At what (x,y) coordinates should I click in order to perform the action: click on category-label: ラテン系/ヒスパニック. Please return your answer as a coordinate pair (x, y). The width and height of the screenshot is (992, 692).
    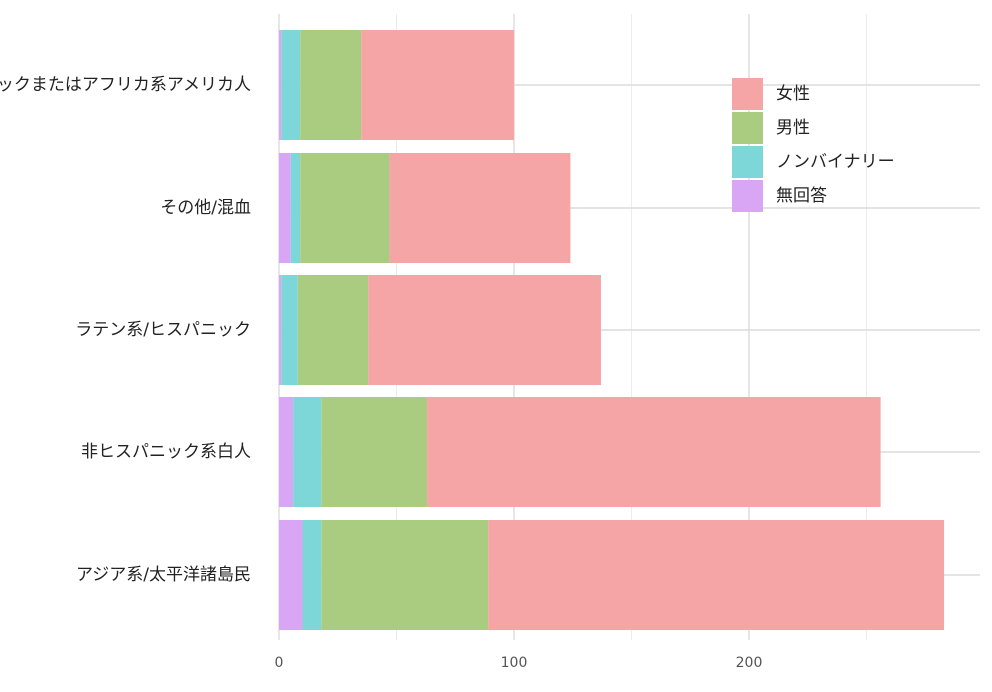
    Looking at the image, I should click on (163, 330).